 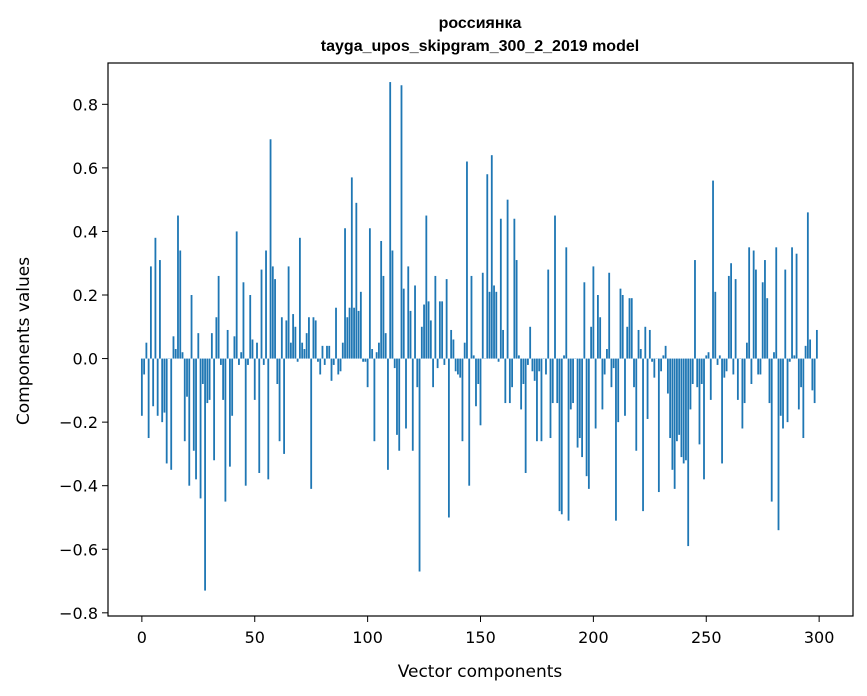 I want to click on y-axis-label: Components values, so click(x=24, y=341).